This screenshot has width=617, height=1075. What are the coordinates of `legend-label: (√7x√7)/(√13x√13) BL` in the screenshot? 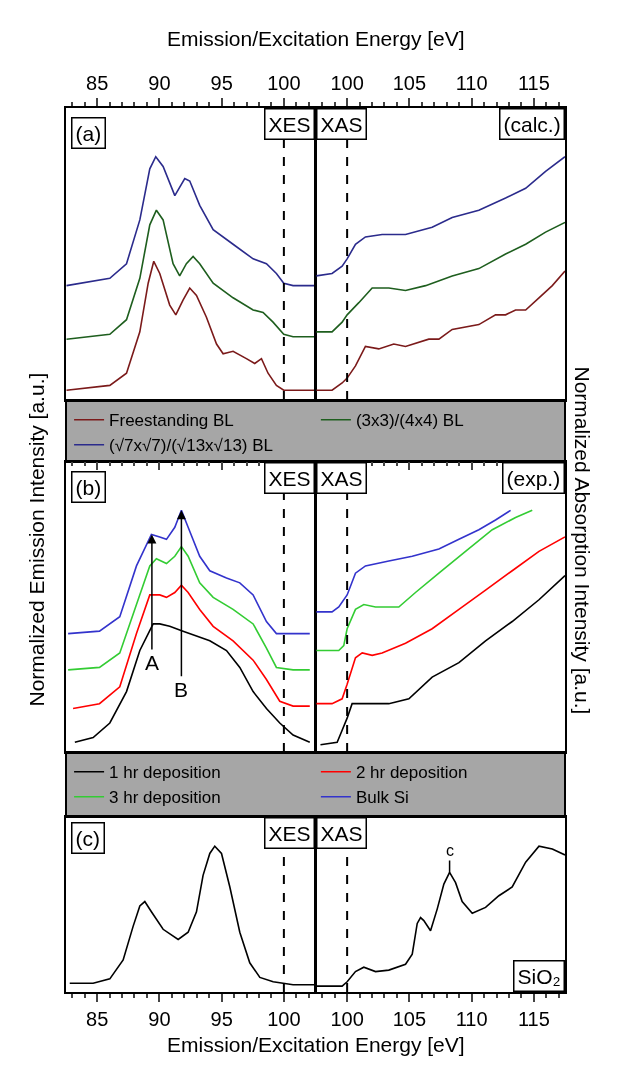 It's located at (191, 446).